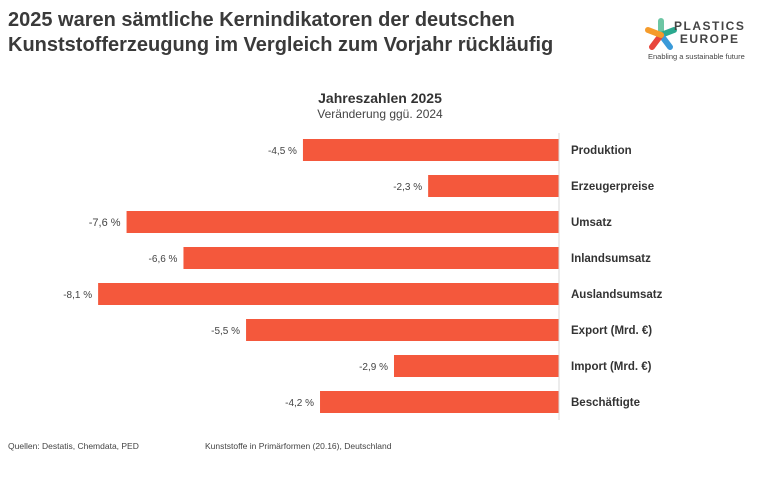 The height and width of the screenshot is (480, 760). What do you see at coordinates (611, 331) in the screenshot?
I see `category-label: Export (Mrd. €)` at bounding box center [611, 331].